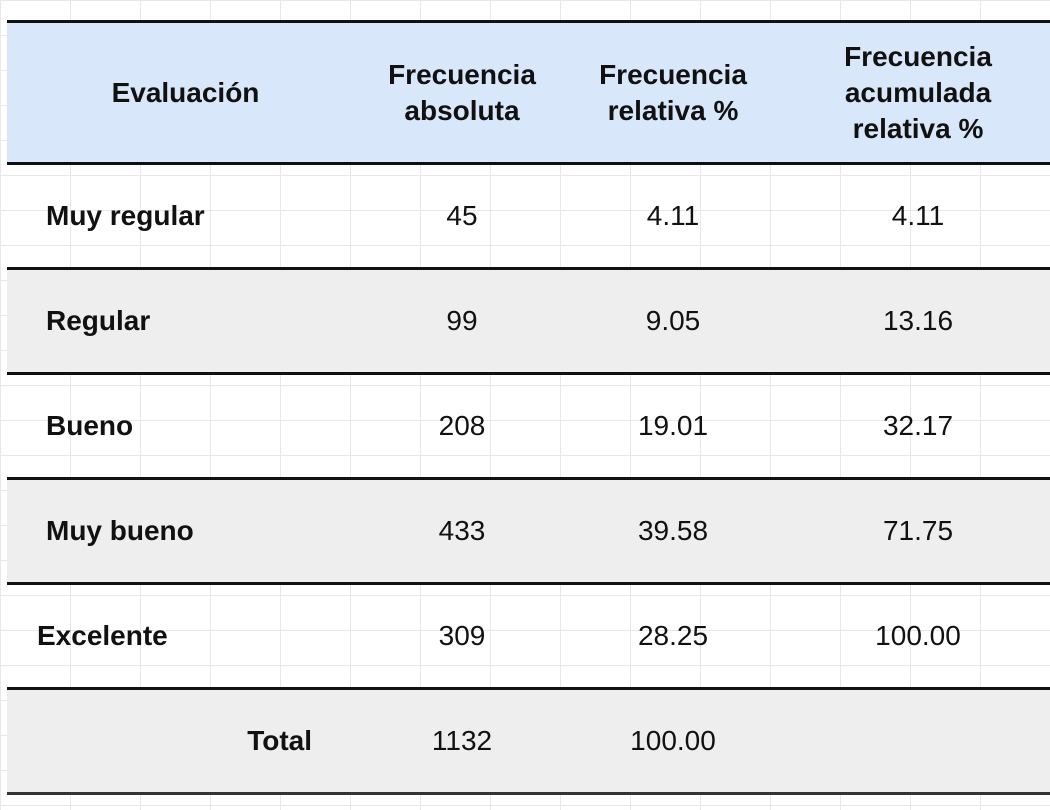  I want to click on cell-absoluta: 45, so click(462, 215).